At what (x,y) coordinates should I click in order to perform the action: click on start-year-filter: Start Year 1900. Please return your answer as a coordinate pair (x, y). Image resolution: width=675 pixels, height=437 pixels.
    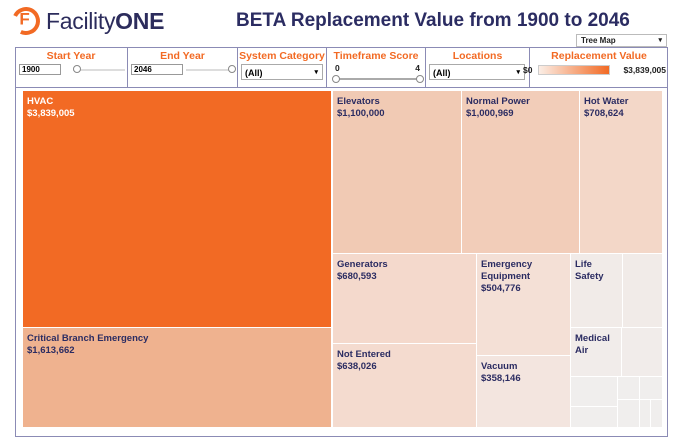
    Looking at the image, I should click on (71, 67).